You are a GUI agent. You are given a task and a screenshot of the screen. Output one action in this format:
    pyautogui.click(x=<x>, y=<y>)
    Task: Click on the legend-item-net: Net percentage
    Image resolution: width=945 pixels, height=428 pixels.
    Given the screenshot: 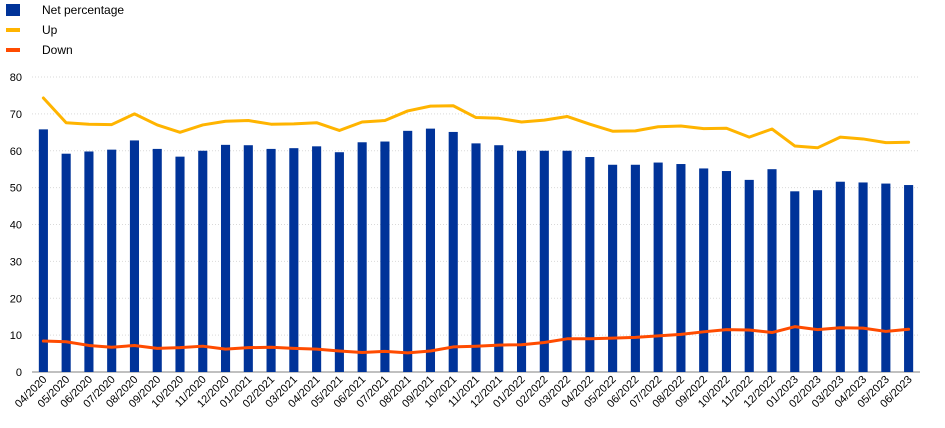 What is the action you would take?
    pyautogui.click(x=65, y=10)
    